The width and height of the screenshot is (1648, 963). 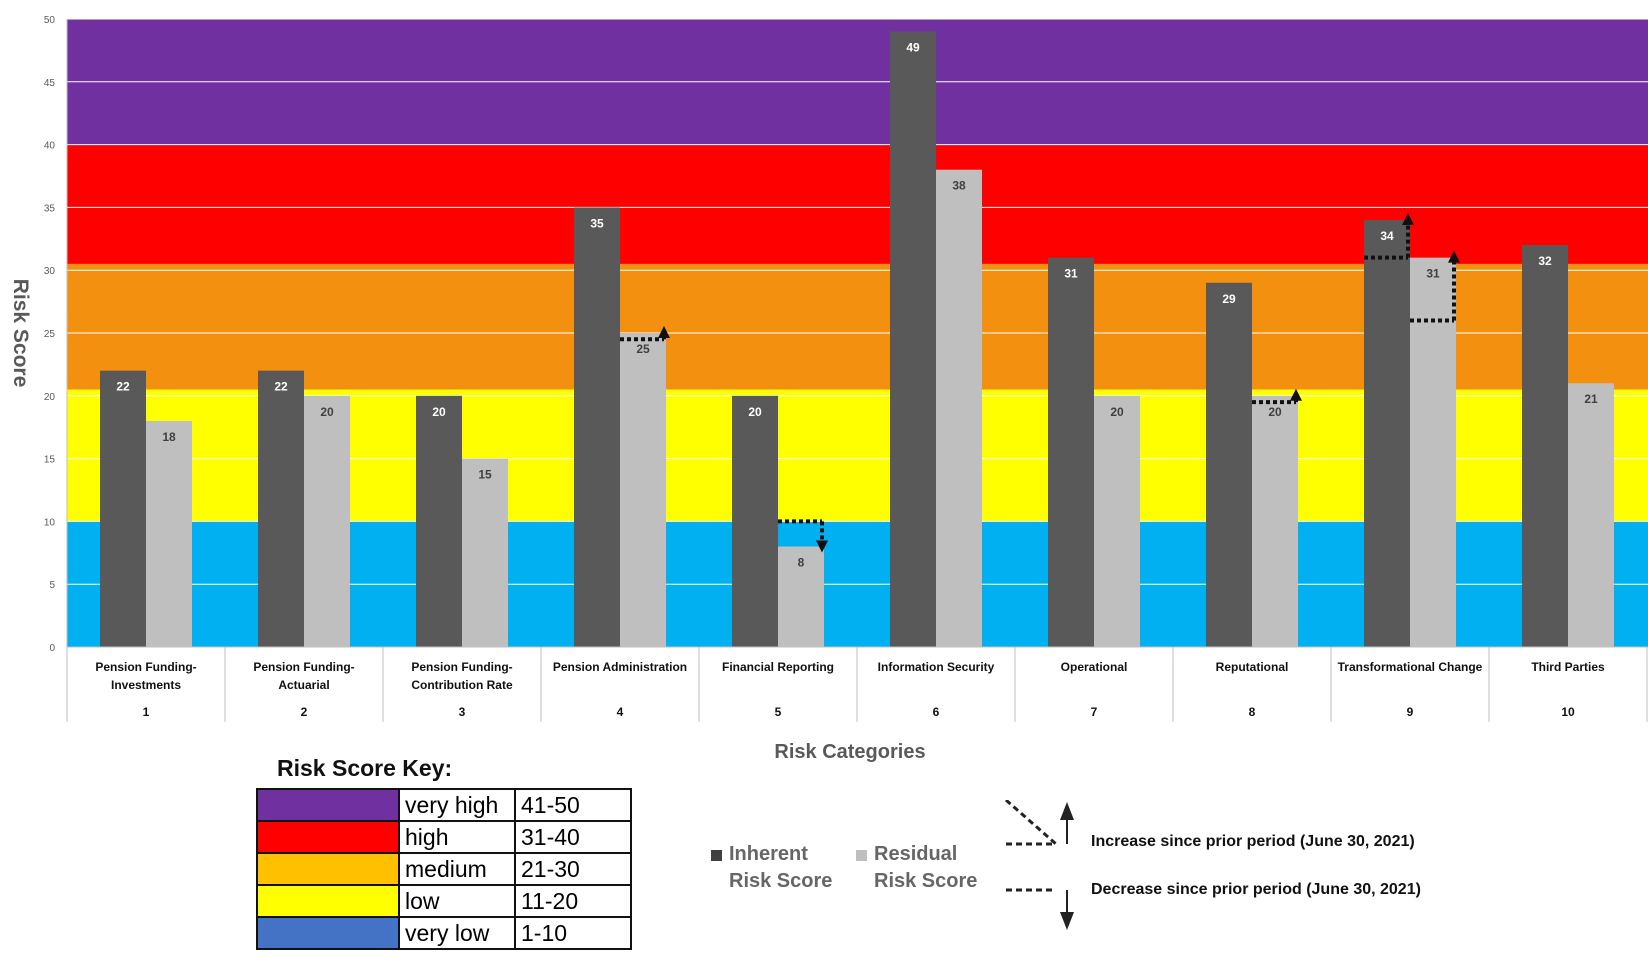 I want to click on residual-value-label-7: 20, so click(x=1117, y=412).